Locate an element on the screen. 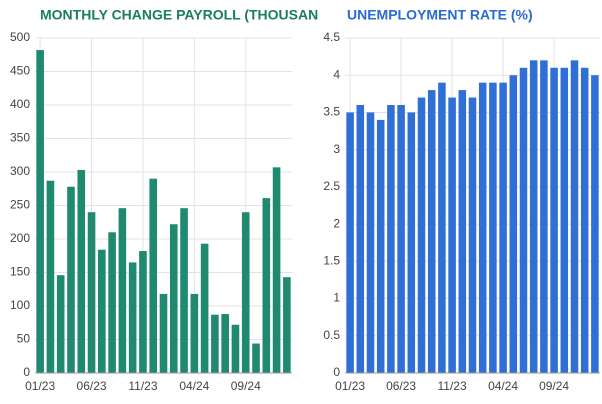 This screenshot has height=404, width=602. chart-title: MONTHLY CHANGE PAYROLL (THOUSANDS) is located at coordinates (191, 15).